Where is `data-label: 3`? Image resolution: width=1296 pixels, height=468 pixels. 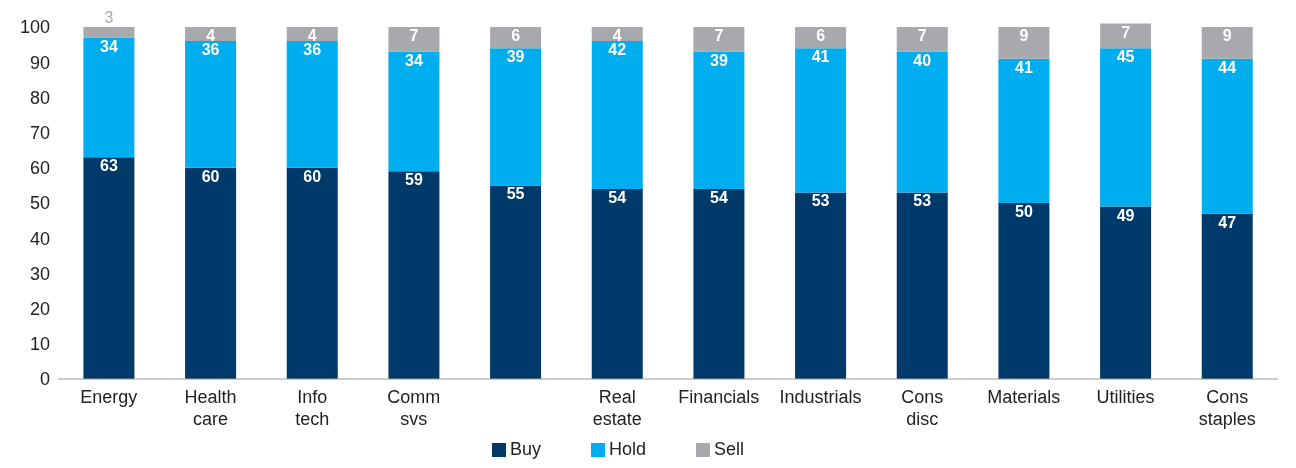
data-label: 3 is located at coordinates (109, 18).